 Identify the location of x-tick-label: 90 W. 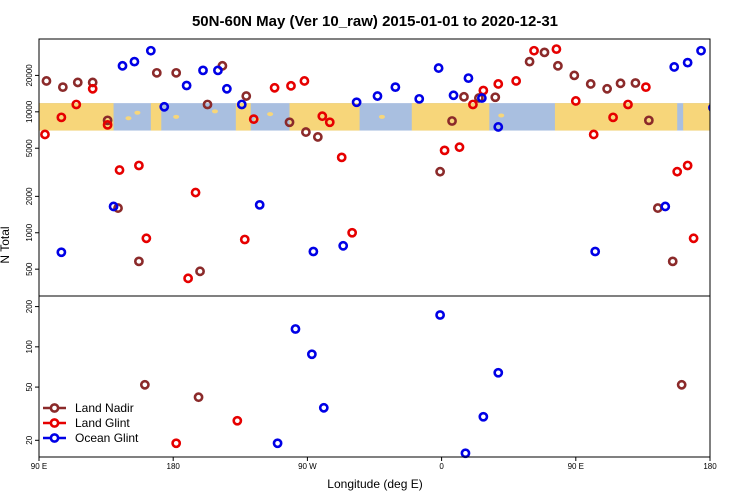
(307, 466).